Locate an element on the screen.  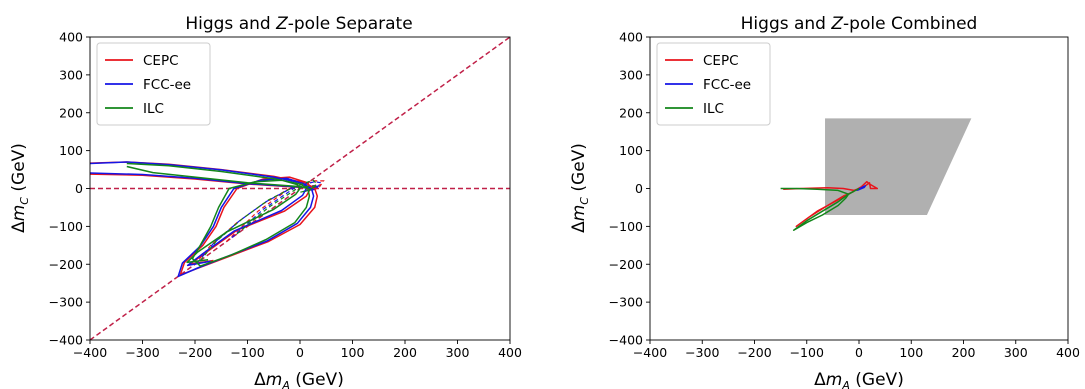
plot-area is located at coordinates (876, 174).